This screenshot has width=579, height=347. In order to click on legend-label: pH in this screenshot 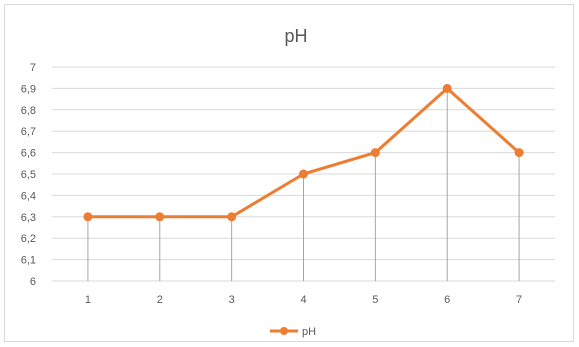, I will do `click(309, 332)`.